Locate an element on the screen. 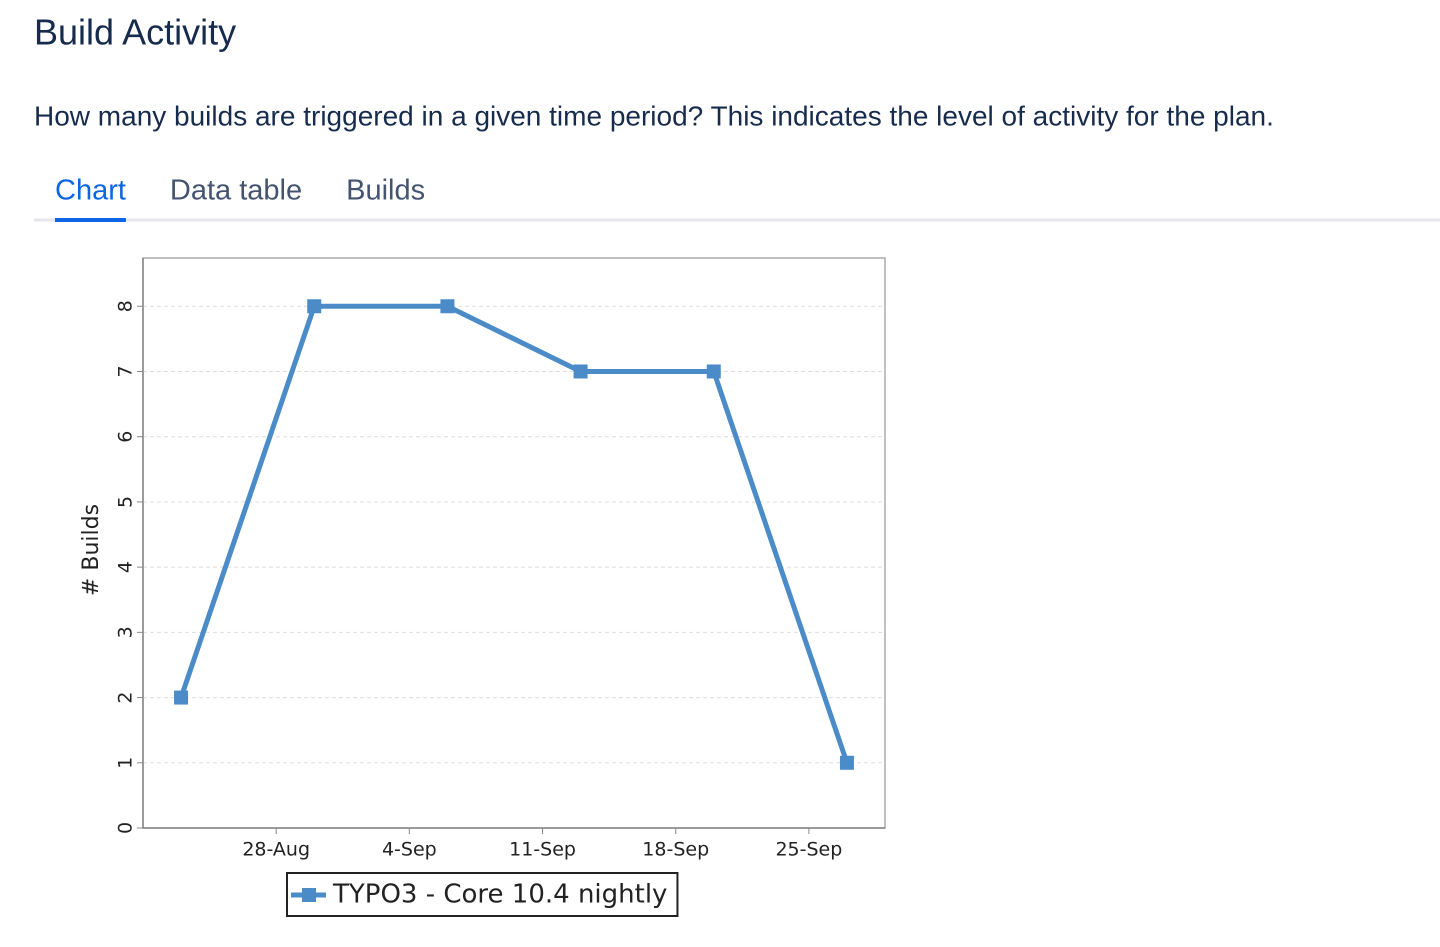 The image size is (1440, 947). tab: Builds is located at coordinates (385, 191).